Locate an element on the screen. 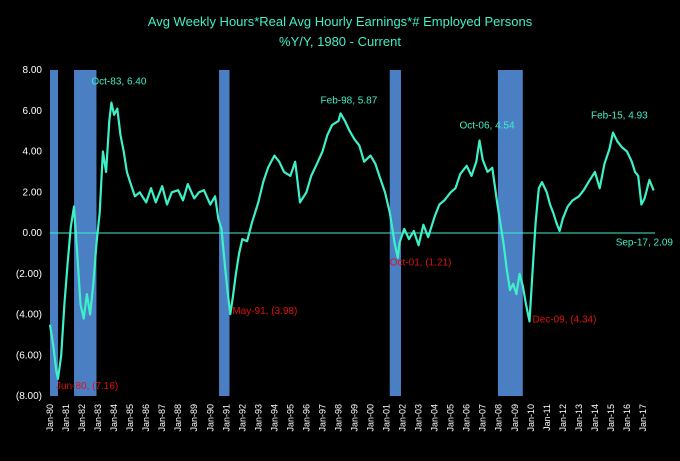 The height and width of the screenshot is (461, 680). annotation-label: Oct-06, 4.54 is located at coordinates (487, 125).